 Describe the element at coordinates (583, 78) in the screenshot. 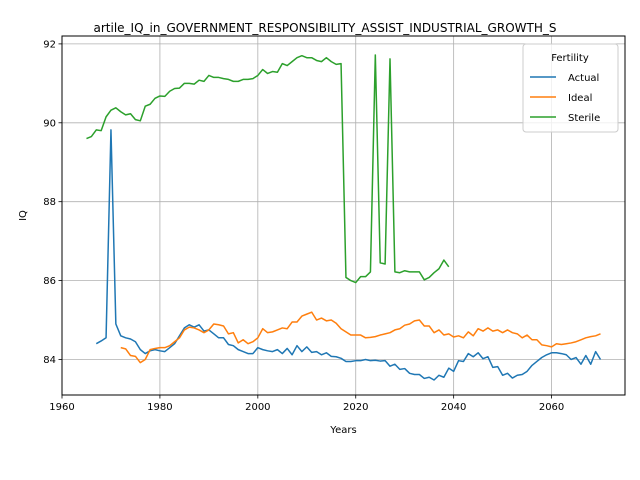

I see `legend-label-actual: Actual` at that location.